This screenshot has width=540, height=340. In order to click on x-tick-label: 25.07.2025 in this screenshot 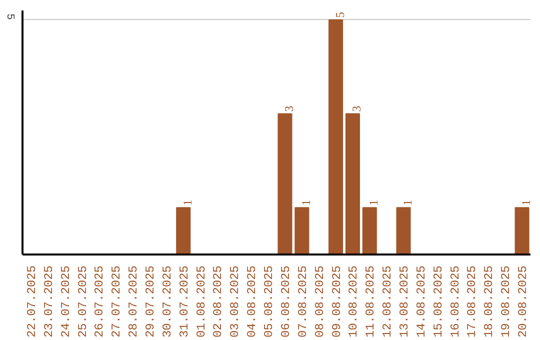, I will do `click(83, 301)`.